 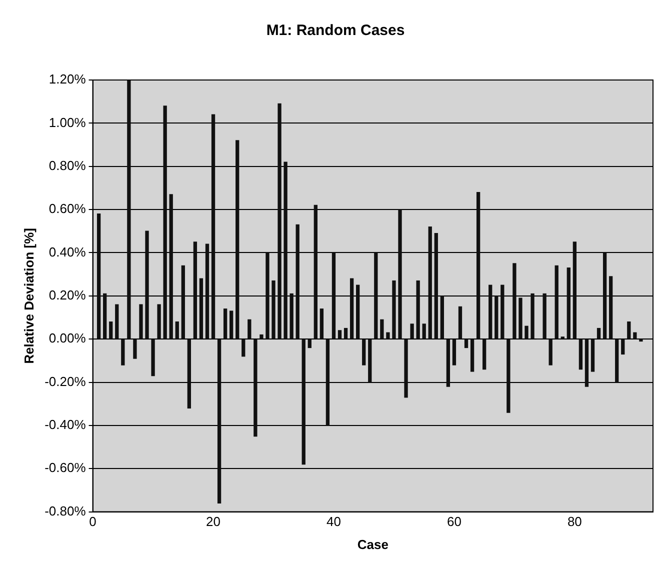 What do you see at coordinates (574, 522) in the screenshot?
I see `x-tick-label: 80` at bounding box center [574, 522].